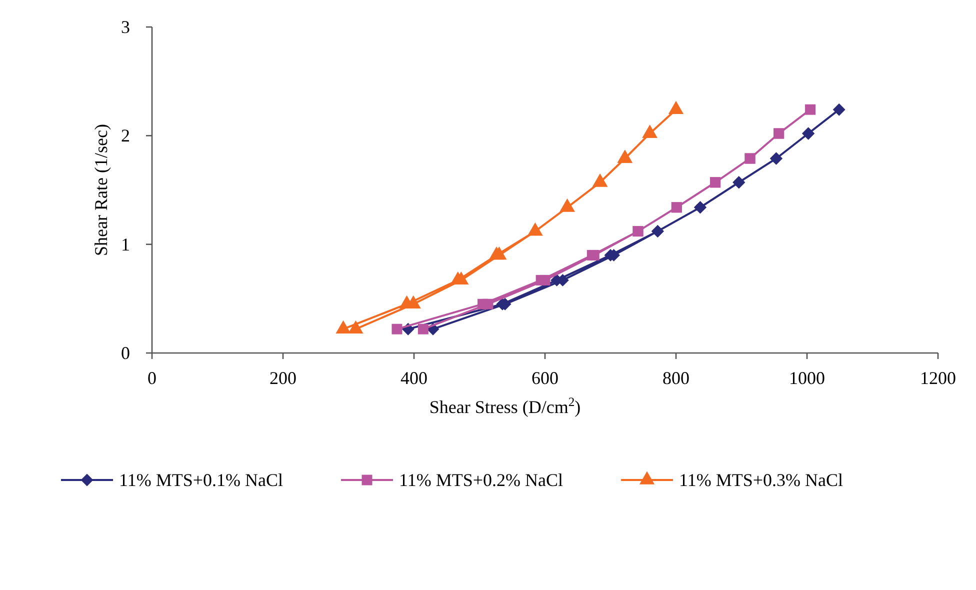  Describe the element at coordinates (761, 480) in the screenshot. I see `legend-label: 11% MTS+0.3% NaCl` at that location.